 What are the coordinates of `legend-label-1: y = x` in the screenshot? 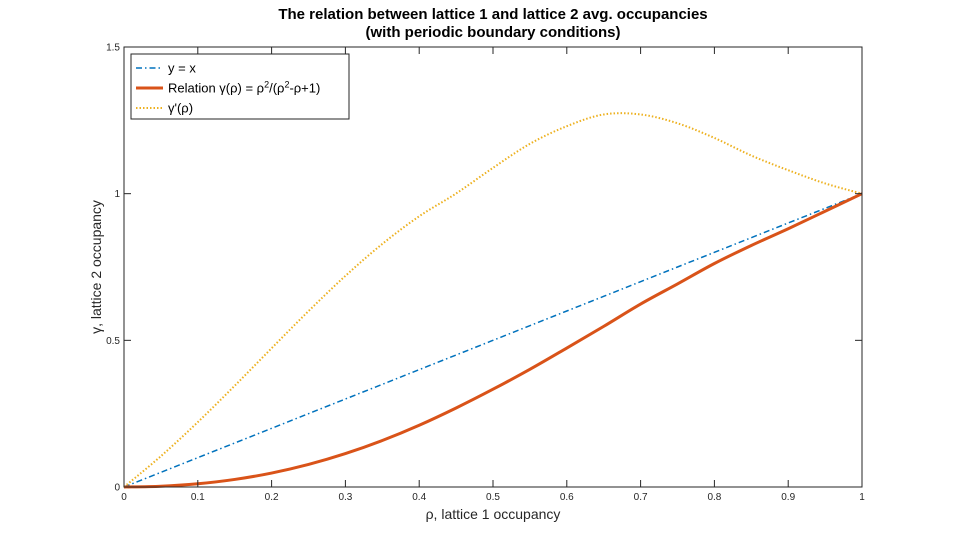 It's located at (182, 68).